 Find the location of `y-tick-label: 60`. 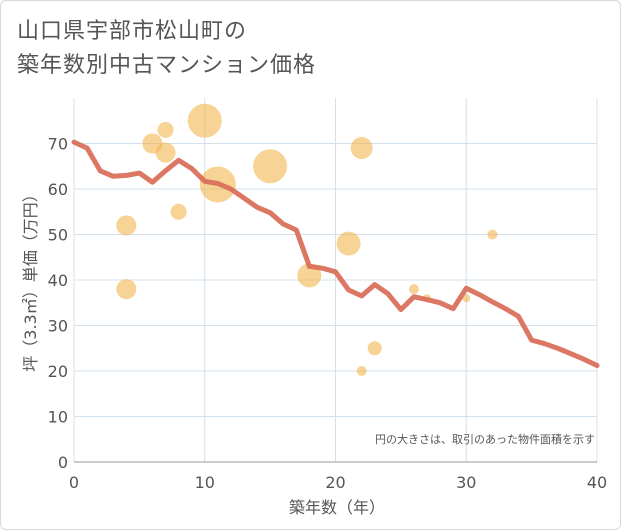

y-tick-label: 60 is located at coordinates (58, 189).